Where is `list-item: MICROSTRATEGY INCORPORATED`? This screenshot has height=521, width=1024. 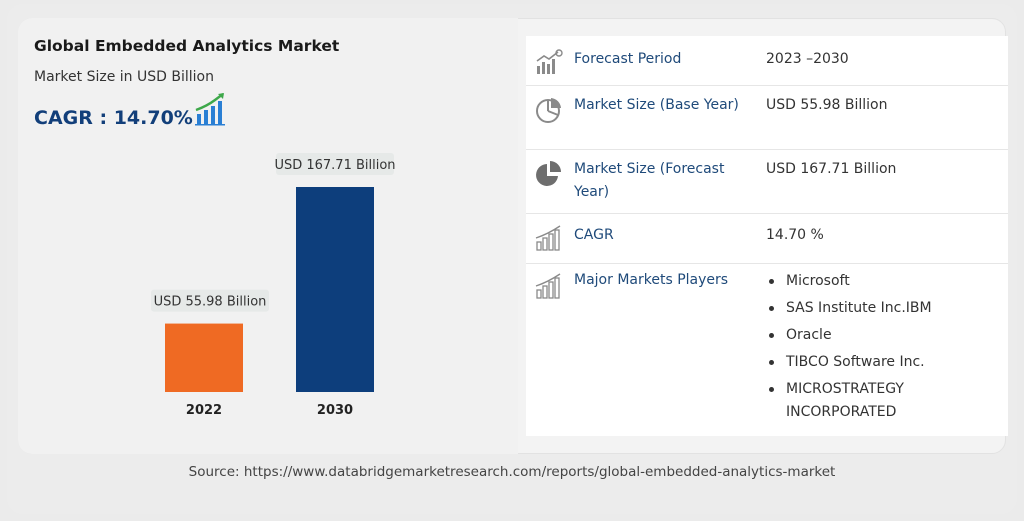
list-item: MICROSTRATEGY INCORPORATED is located at coordinates (866, 401).